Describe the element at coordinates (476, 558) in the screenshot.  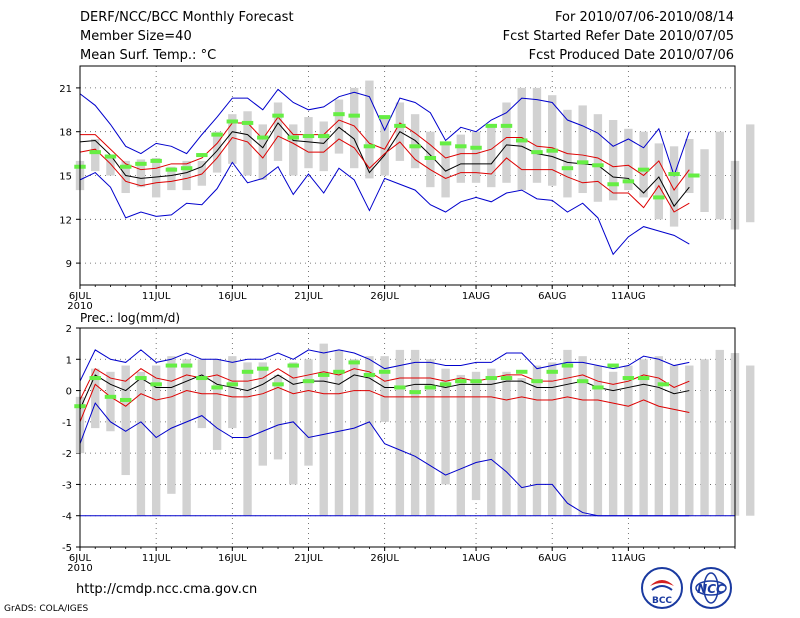
I see `prec-xtick-label: 1AUG` at that location.